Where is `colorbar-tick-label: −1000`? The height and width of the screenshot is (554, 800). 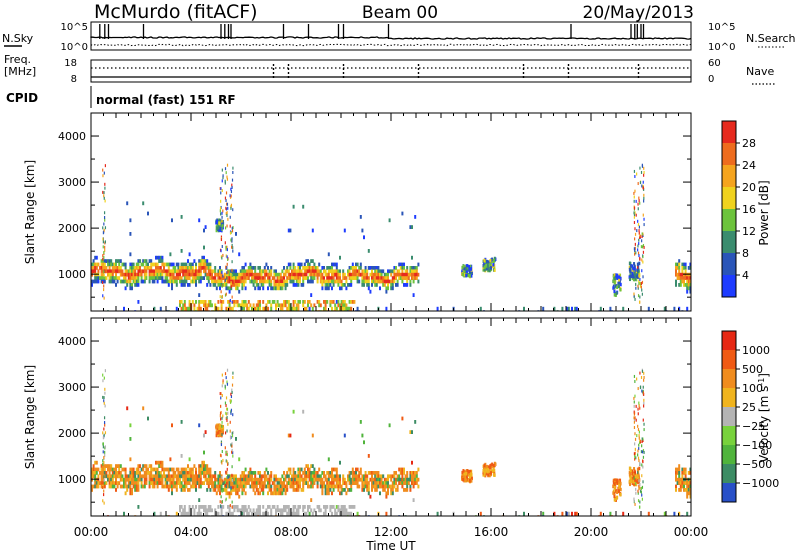
colorbar-tick-label: −1000 is located at coordinates (760, 483).